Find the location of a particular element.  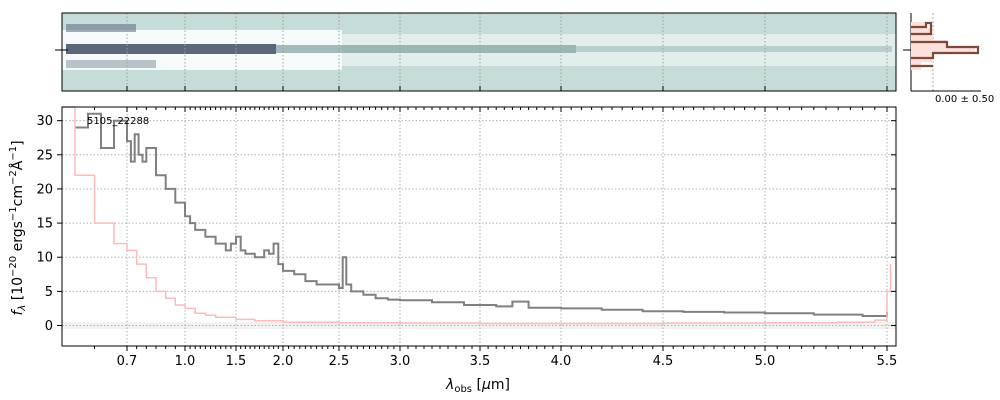

x-tick-label: 2.0 is located at coordinates (283, 361).